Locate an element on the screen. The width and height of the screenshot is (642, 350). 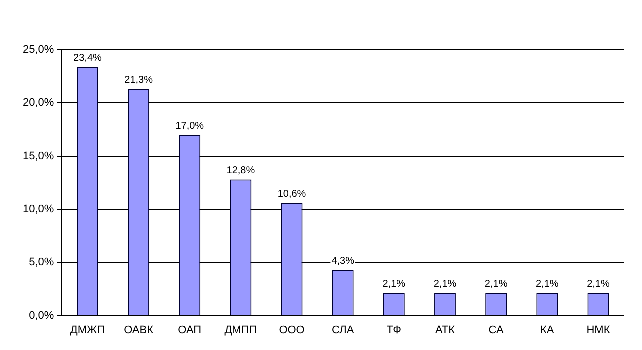
x-tick-label: СЛА is located at coordinates (343, 330).